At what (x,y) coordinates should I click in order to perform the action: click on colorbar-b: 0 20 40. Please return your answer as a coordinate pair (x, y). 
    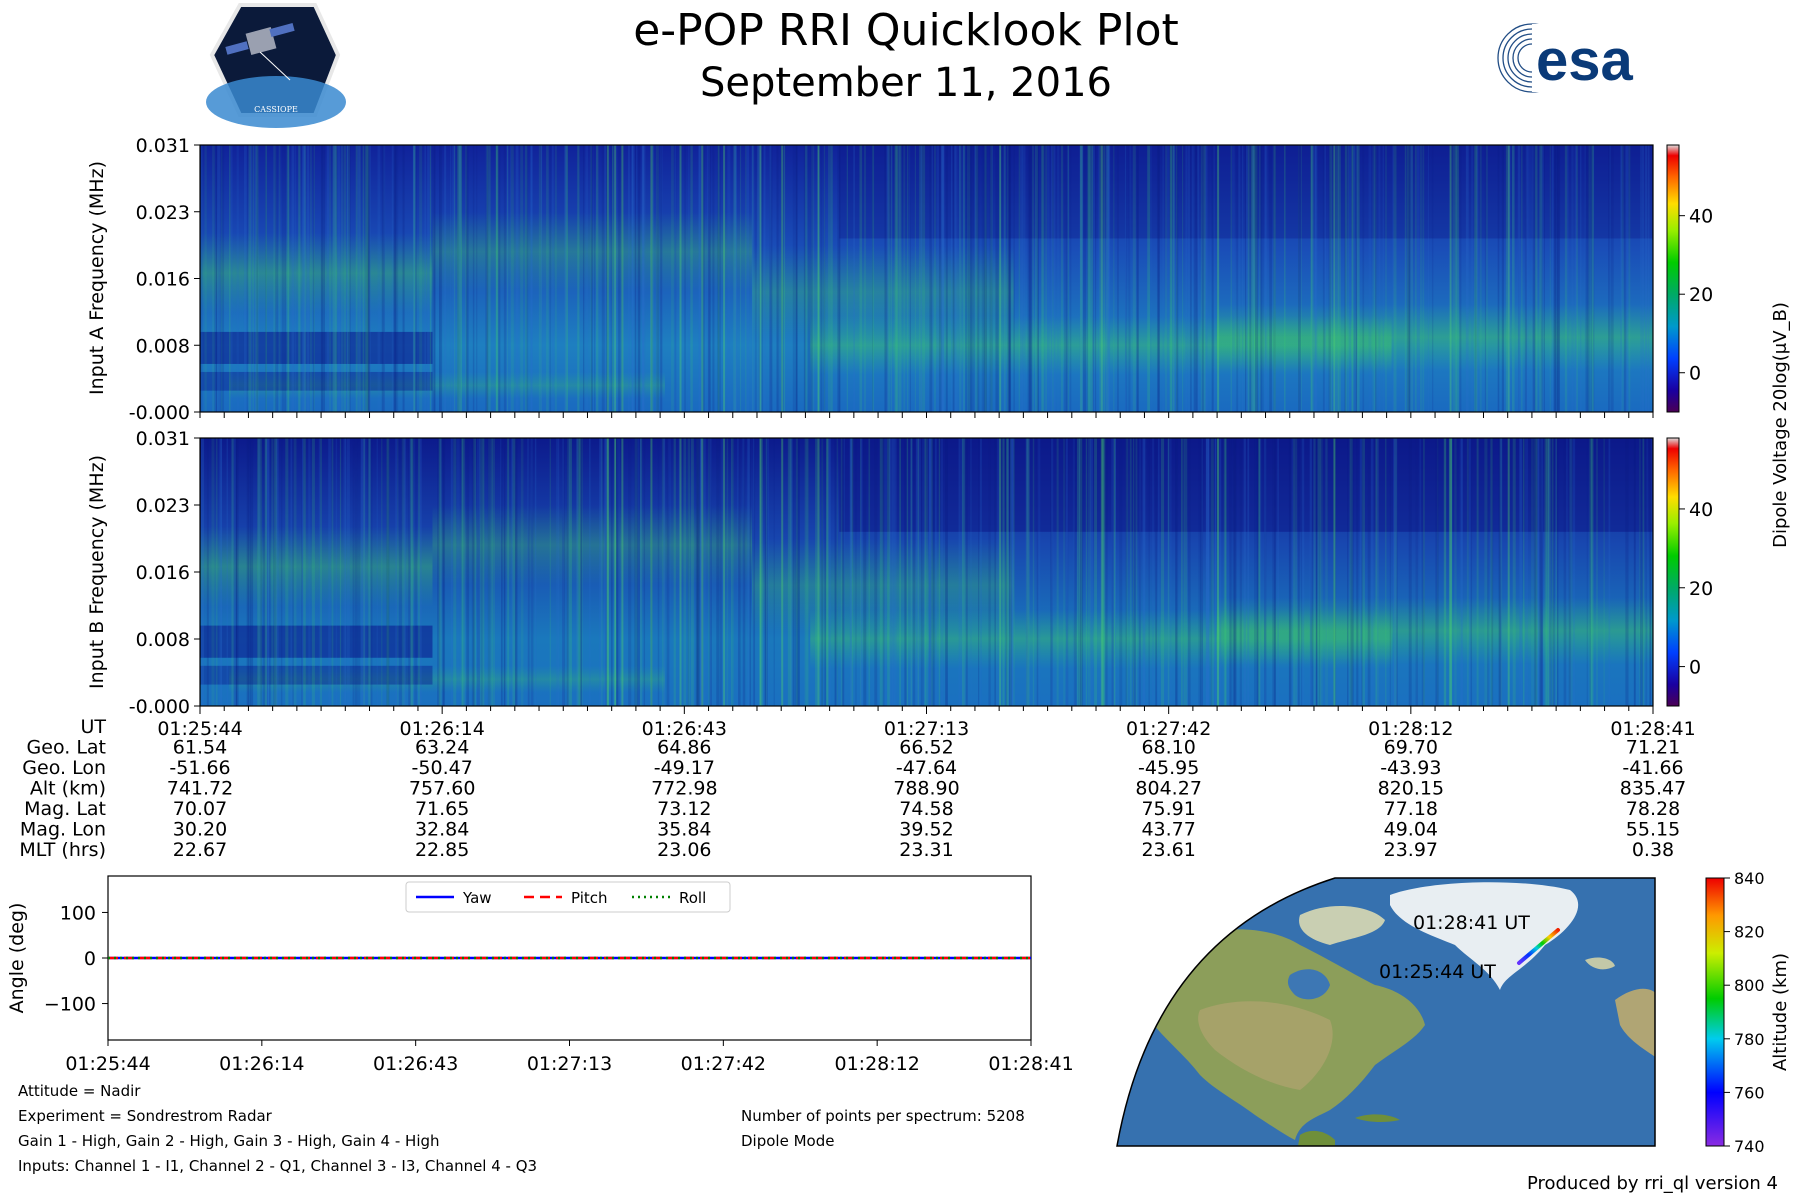
    Looking at the image, I should click on (1689, 572).